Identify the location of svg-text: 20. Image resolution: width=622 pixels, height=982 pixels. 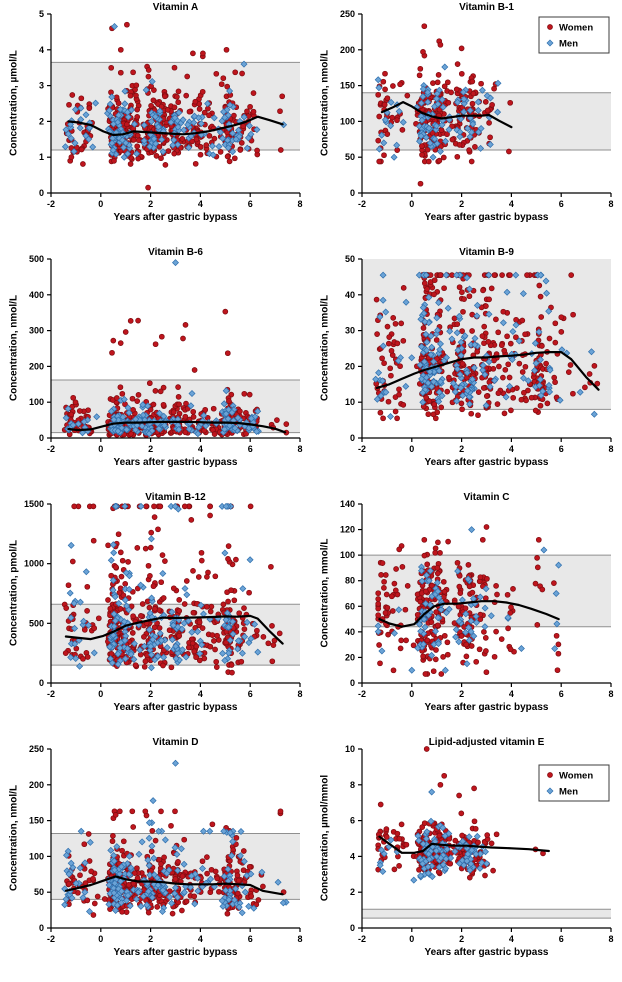
(350, 366).